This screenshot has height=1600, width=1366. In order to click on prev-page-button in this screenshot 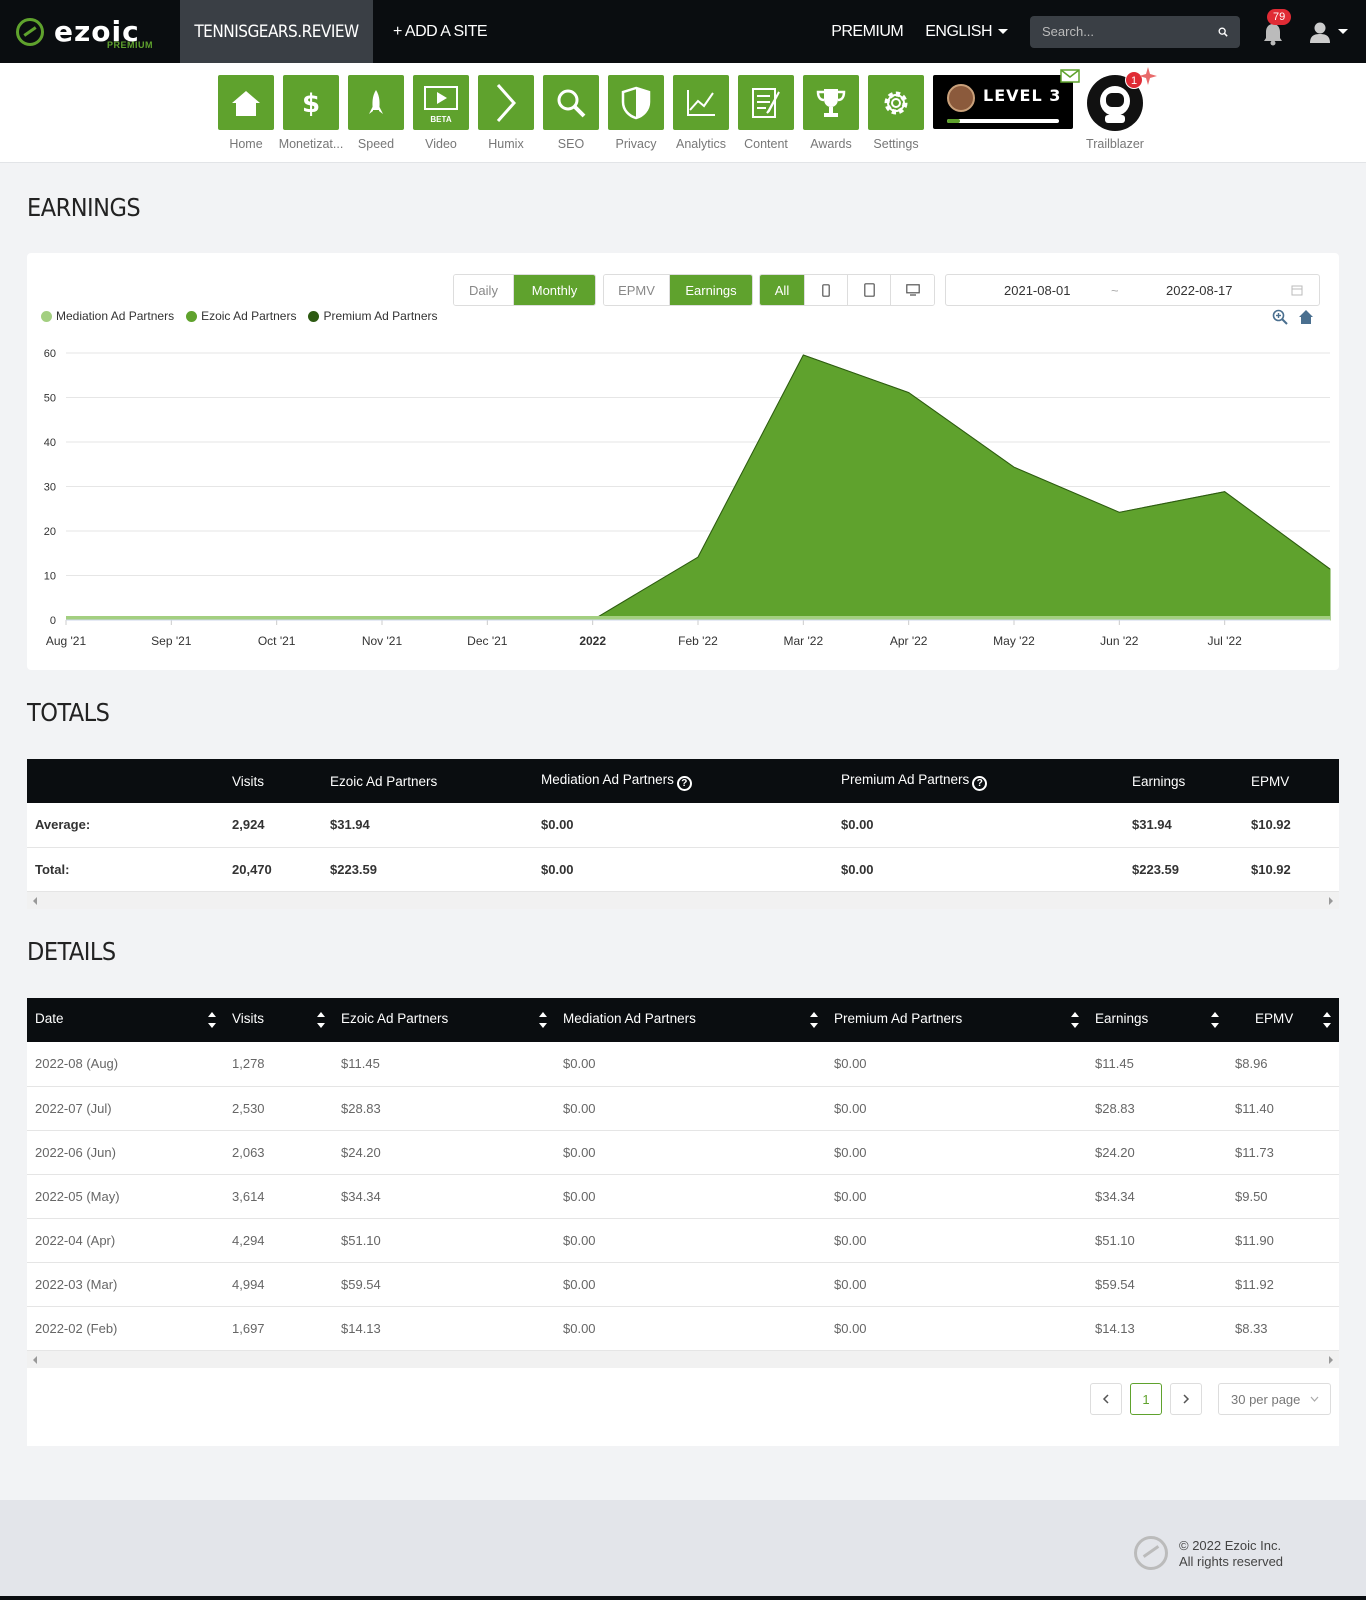, I will do `click(1106, 1399)`.